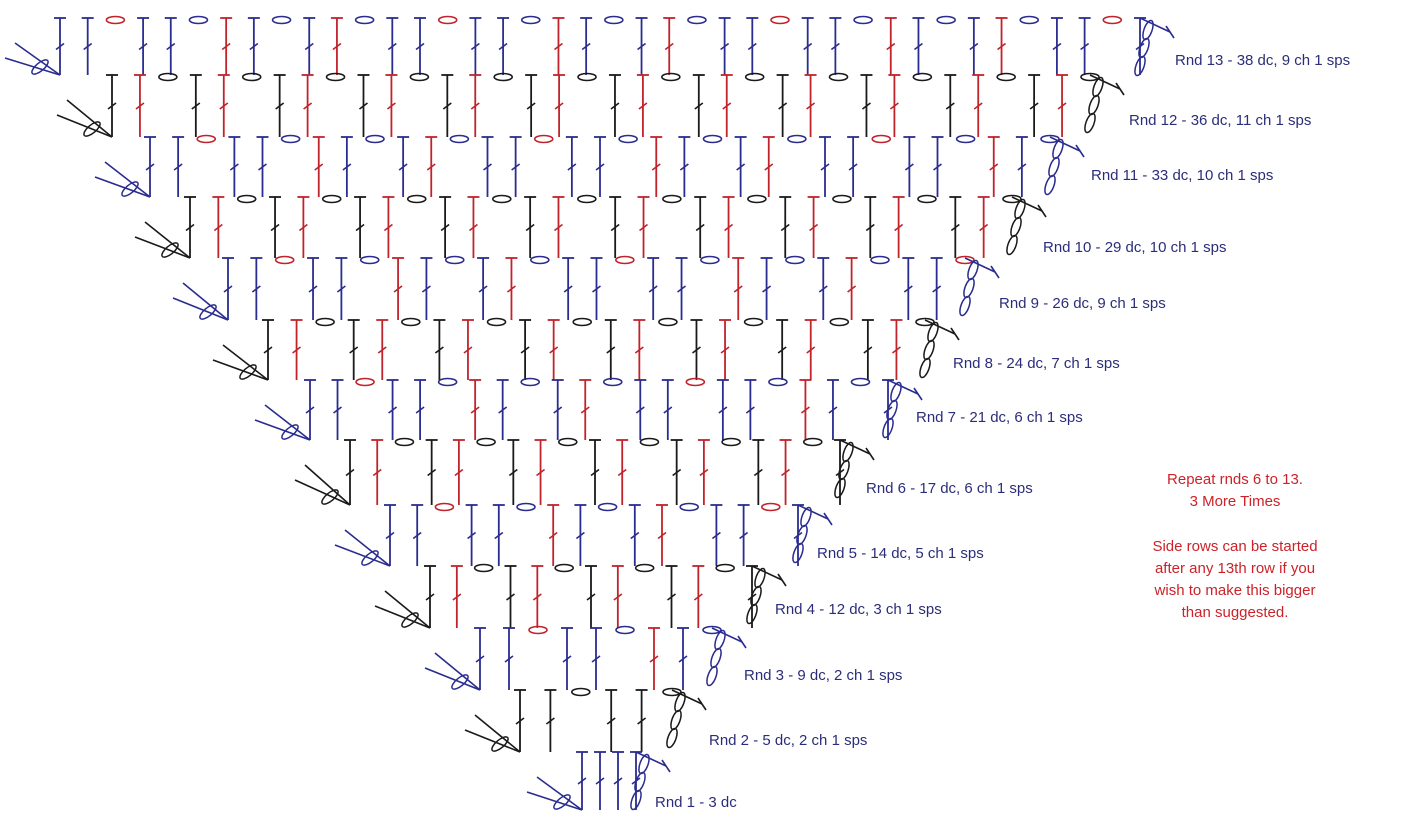  I want to click on round-13-stitches, so click(589, 46).